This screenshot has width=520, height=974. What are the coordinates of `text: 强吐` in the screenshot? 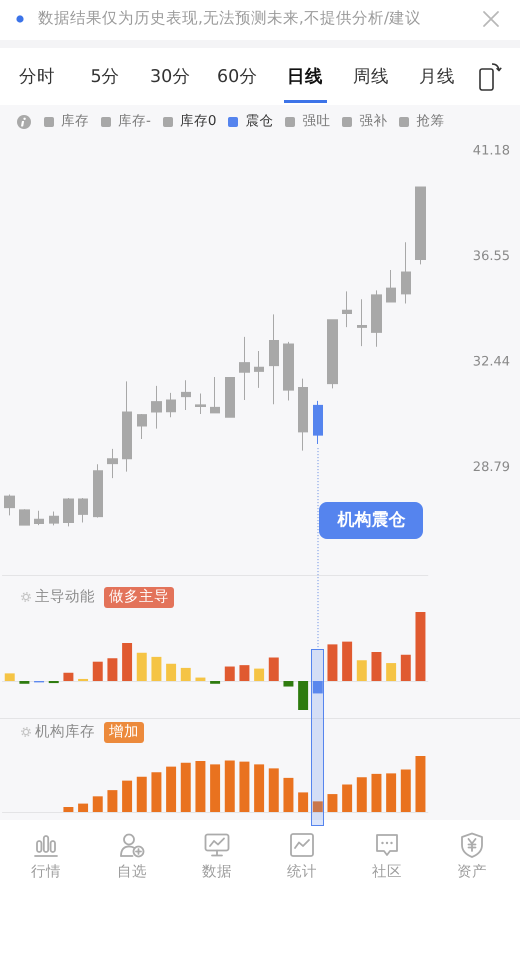 It's located at (316, 121).